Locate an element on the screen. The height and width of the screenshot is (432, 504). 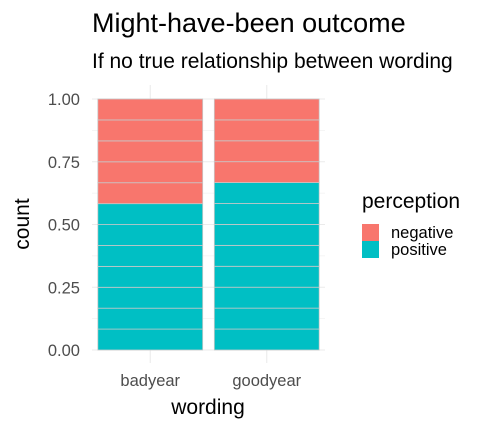
y-tick-label: 0.00 is located at coordinates (64, 351).